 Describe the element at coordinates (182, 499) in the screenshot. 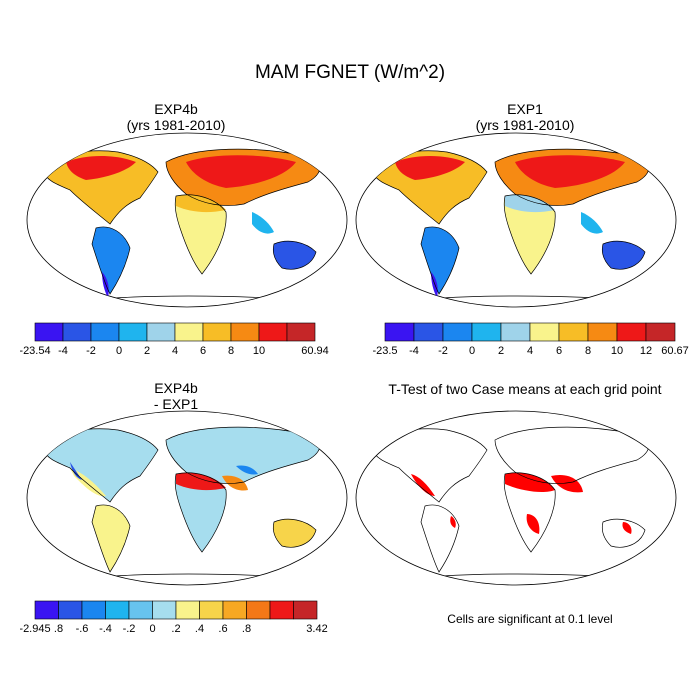

I see `field-diff` at that location.